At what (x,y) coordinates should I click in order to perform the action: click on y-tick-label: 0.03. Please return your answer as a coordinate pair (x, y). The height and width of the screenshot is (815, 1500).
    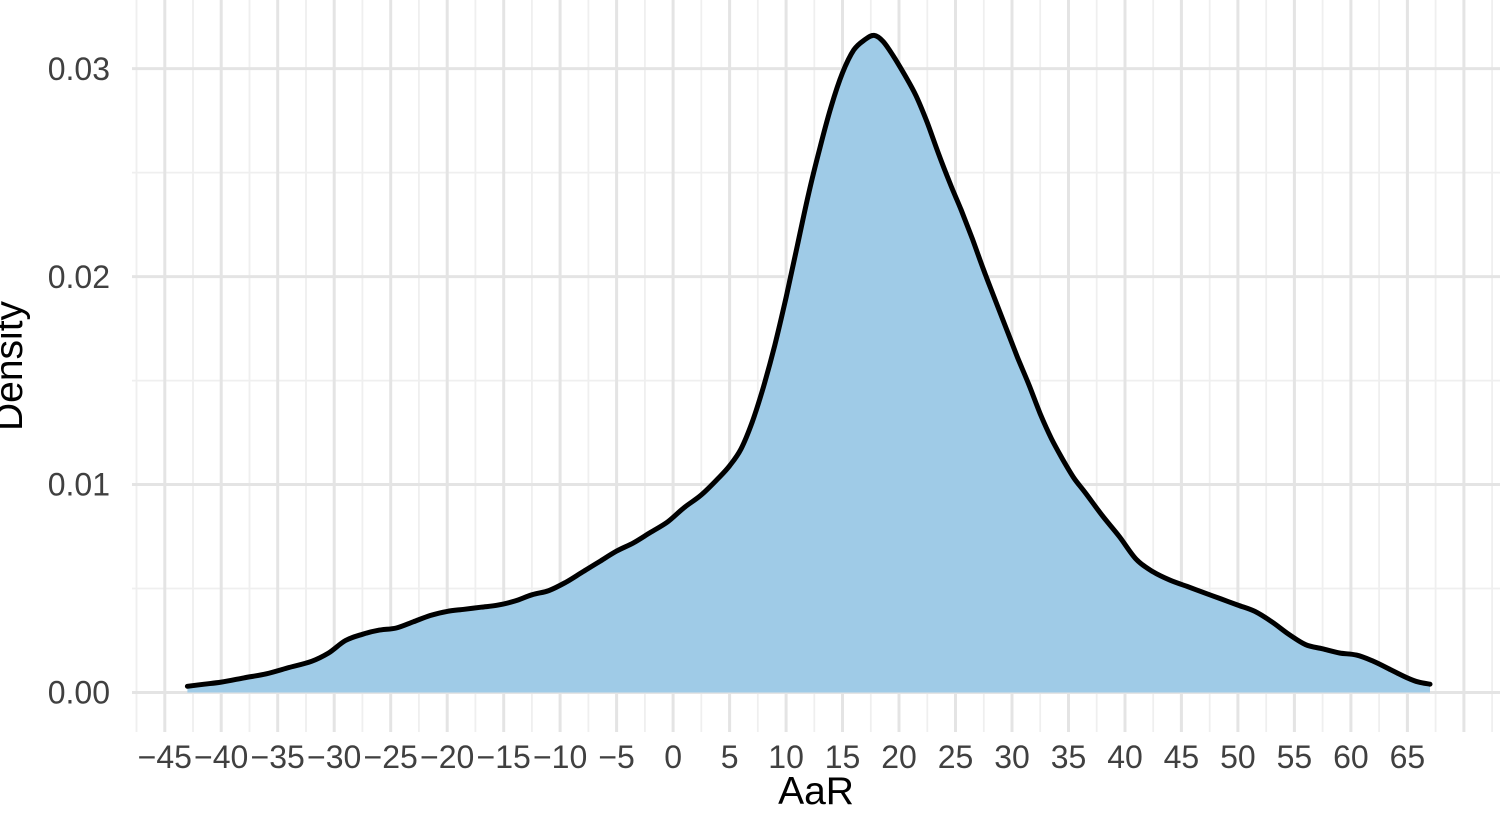
    Looking at the image, I should click on (79, 69).